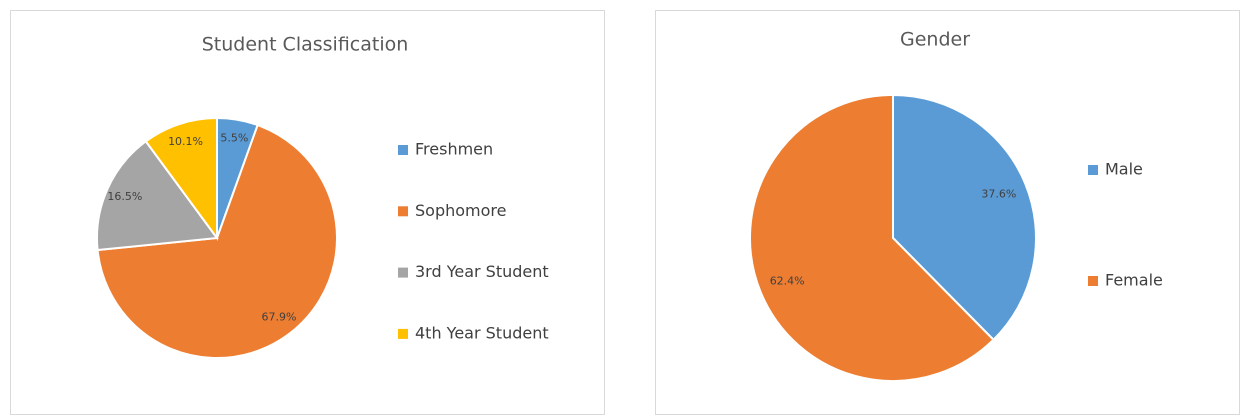  I want to click on data-label: 16.5%, so click(124, 196).